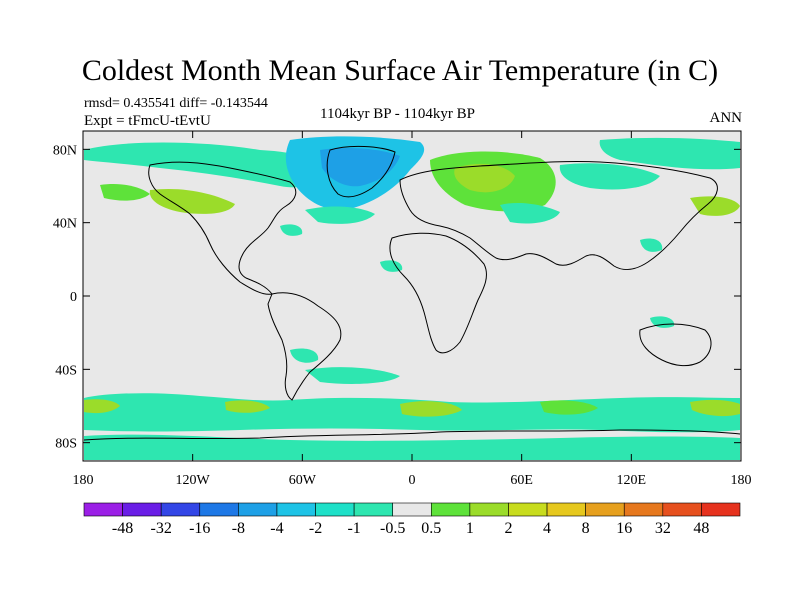 The image size is (800, 600). What do you see at coordinates (569, 407) in the screenshot?
I see `anomaly-patch-so-indian` at bounding box center [569, 407].